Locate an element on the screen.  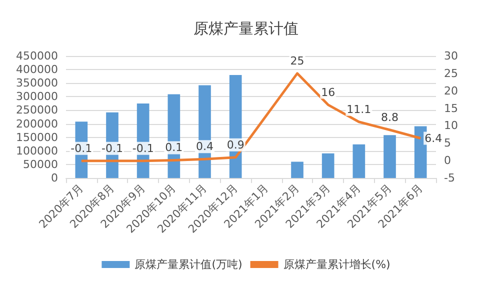
y2-tick-label: -5 is located at coordinates (449, 178).